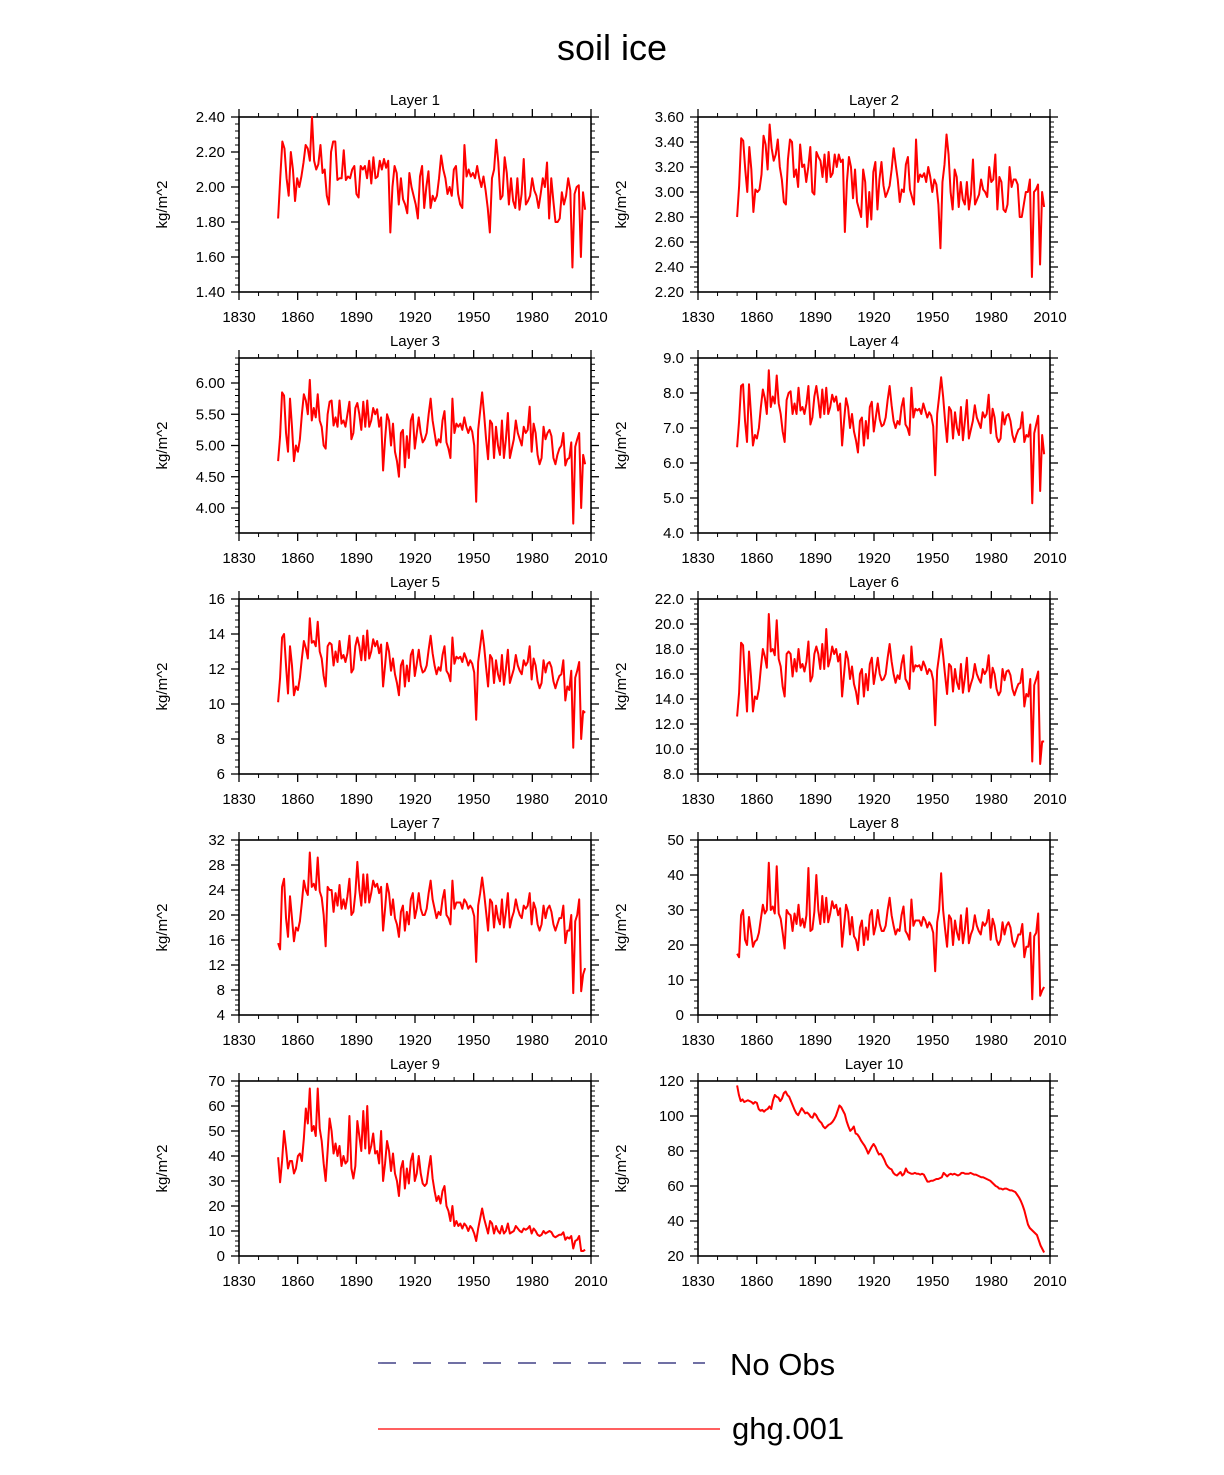 The height and width of the screenshot is (1475, 1224). What do you see at coordinates (669, 217) in the screenshot?
I see `y-tick-label: 2.80` at bounding box center [669, 217].